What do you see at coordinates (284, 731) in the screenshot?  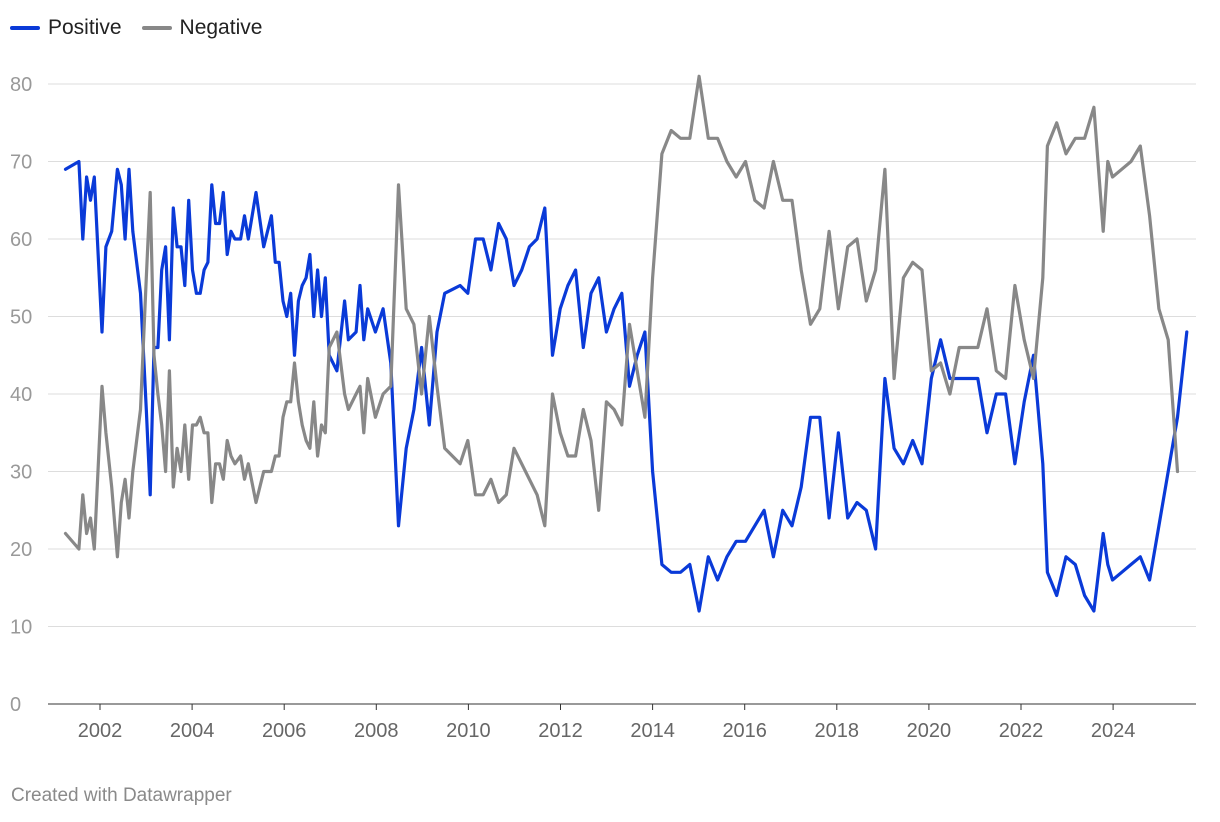 I see `x-tick-label-2006: 2006` at bounding box center [284, 731].